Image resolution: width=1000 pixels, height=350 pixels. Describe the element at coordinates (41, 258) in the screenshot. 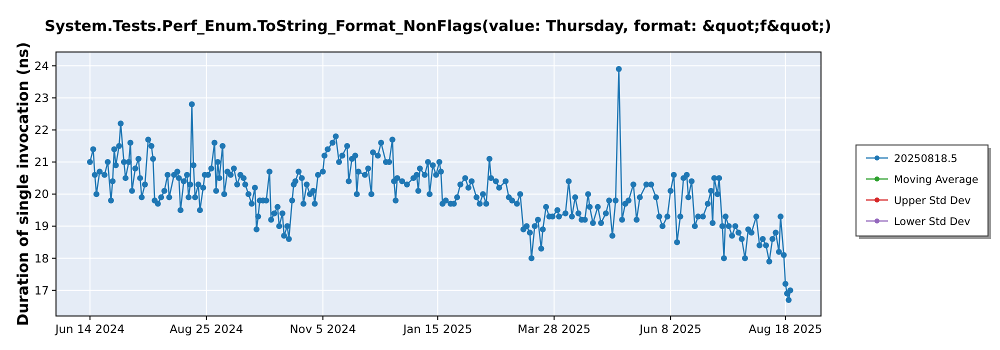

I see `y-tick-label: 18` at that location.